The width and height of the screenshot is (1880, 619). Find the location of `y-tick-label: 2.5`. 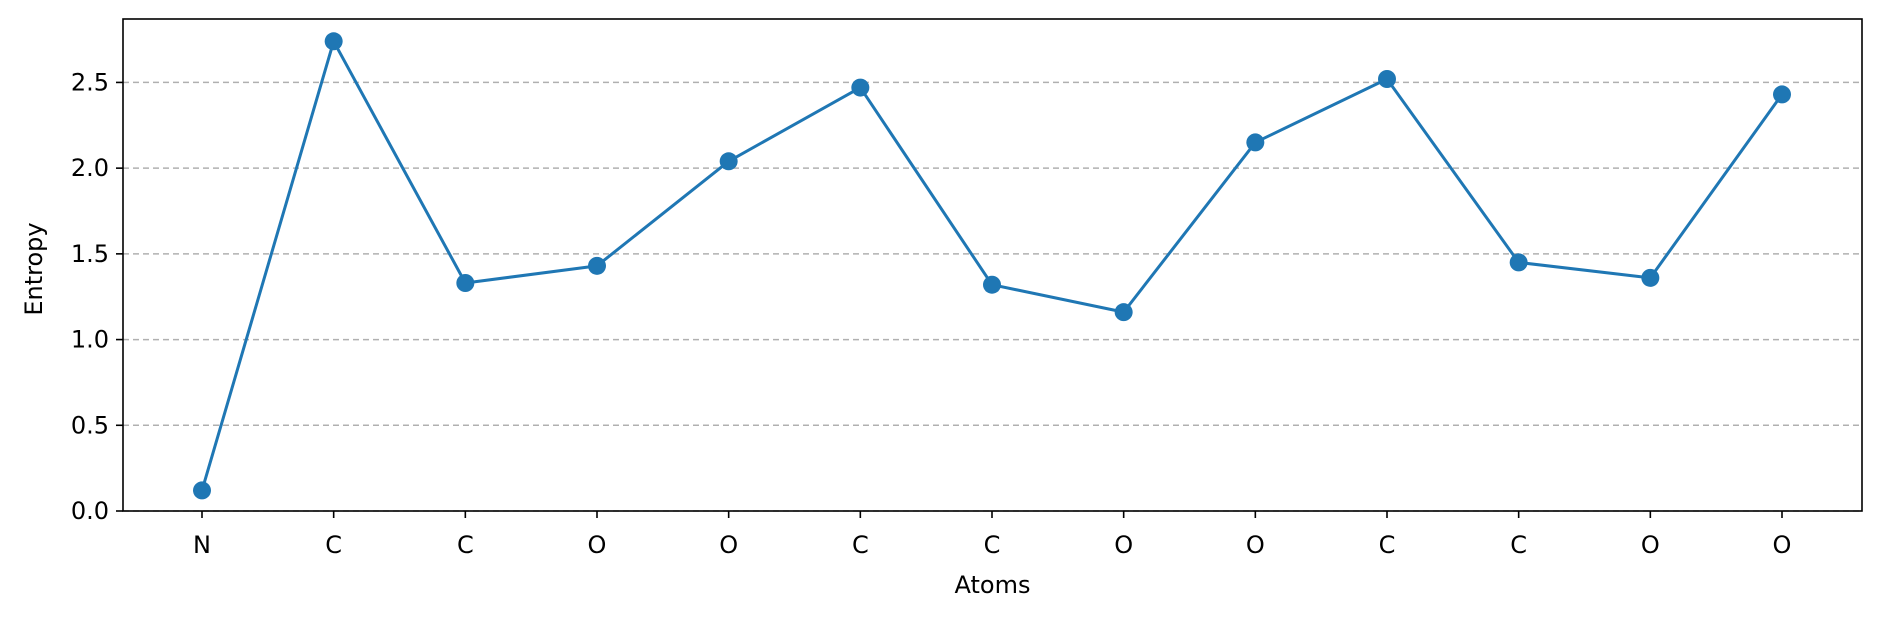

y-tick-label: 2.5 is located at coordinates (90, 82).